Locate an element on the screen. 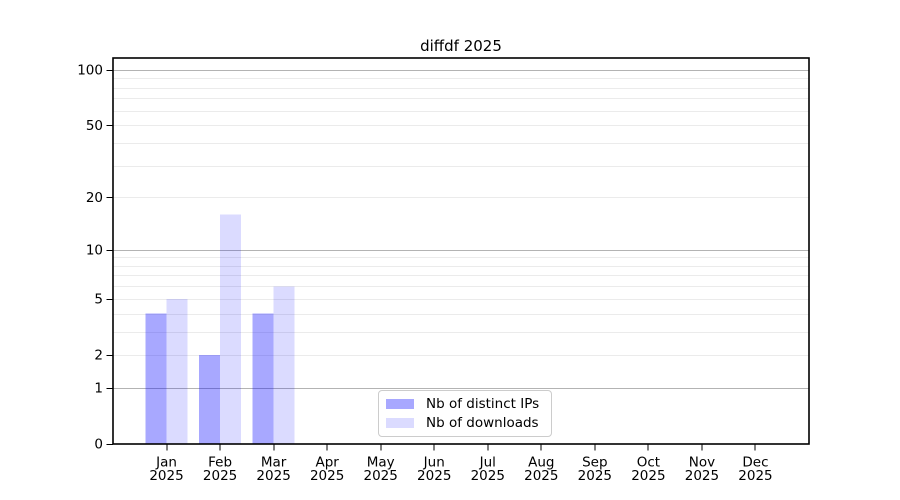  legend-item-downloads: Nb of downloads is located at coordinates (462, 423).